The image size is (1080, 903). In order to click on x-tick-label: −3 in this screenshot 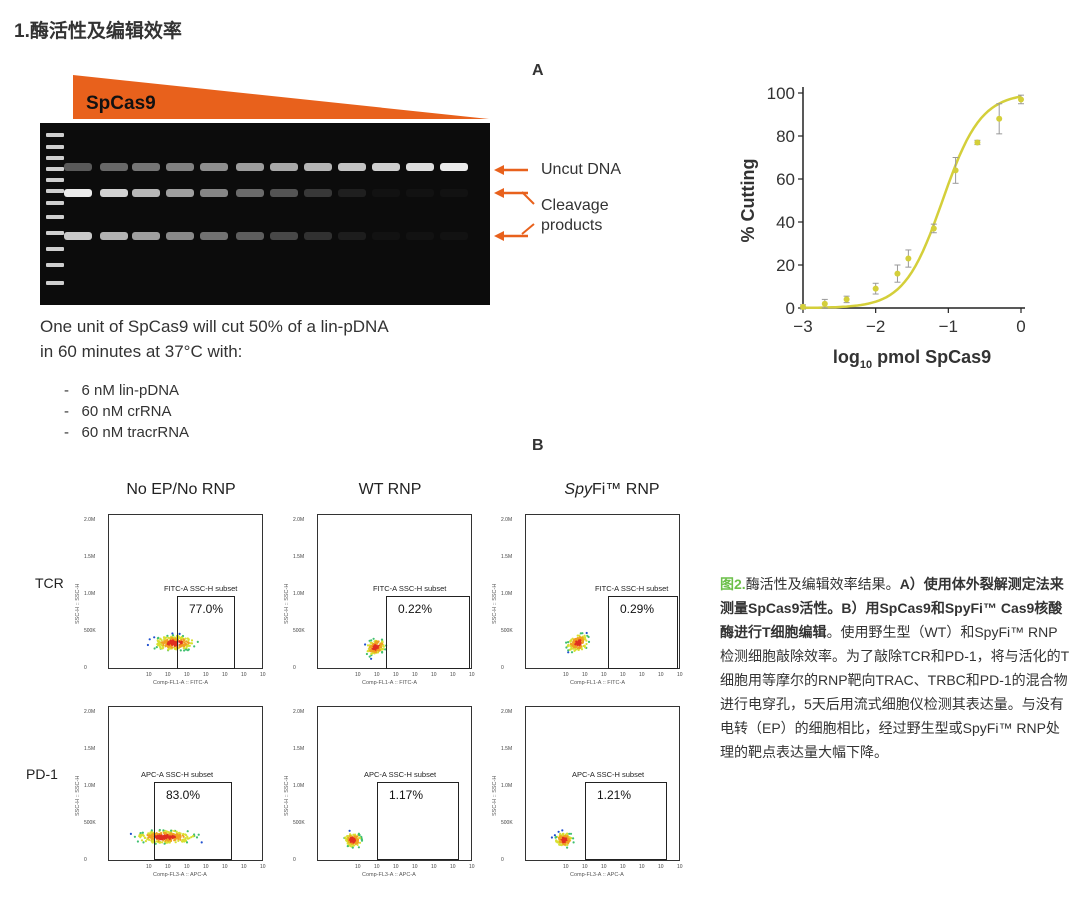, I will do `click(802, 326)`.